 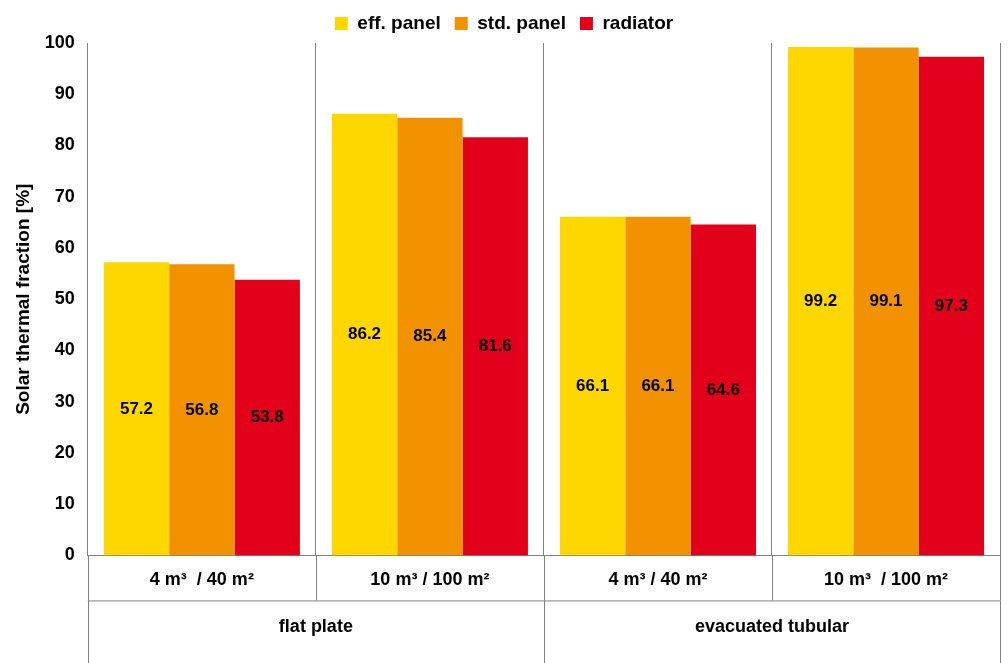 What do you see at coordinates (64, 246) in the screenshot?
I see `y-tick-label: 60` at bounding box center [64, 246].